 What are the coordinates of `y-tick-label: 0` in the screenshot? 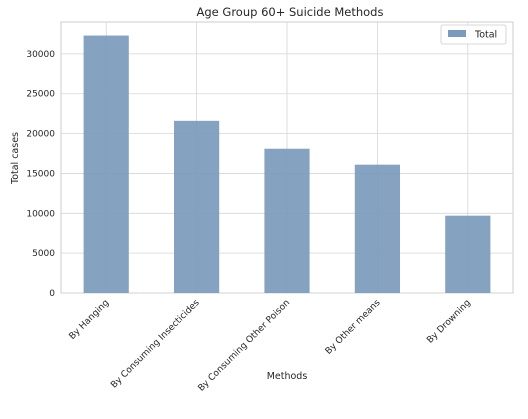 It's located at (52, 294).